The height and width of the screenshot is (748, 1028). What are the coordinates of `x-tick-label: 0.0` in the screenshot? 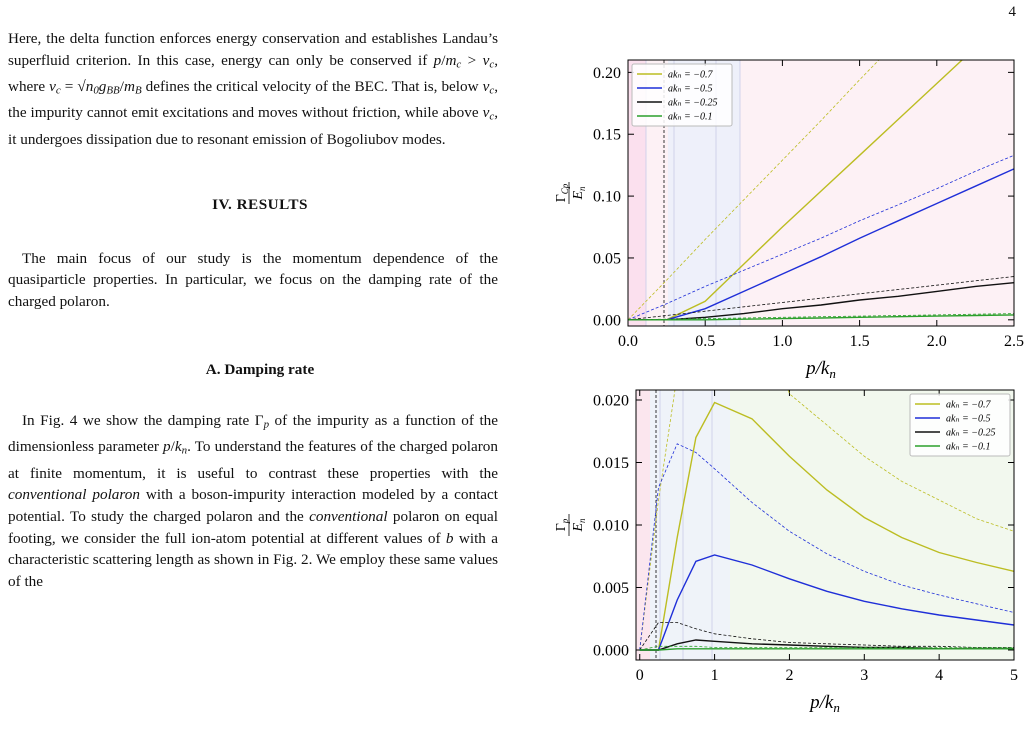 It's located at (628, 341).